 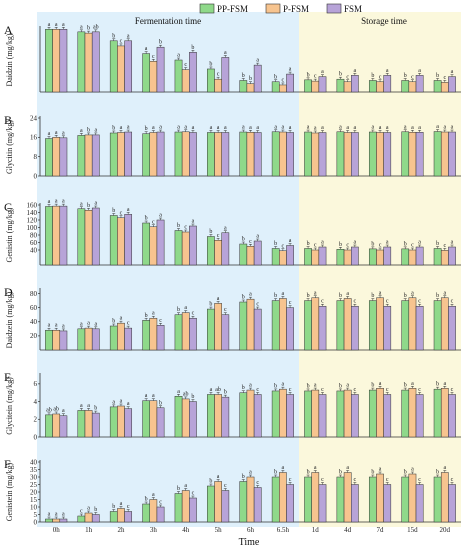 I want to click on x-tick-label: 20d, so click(x=445, y=530).